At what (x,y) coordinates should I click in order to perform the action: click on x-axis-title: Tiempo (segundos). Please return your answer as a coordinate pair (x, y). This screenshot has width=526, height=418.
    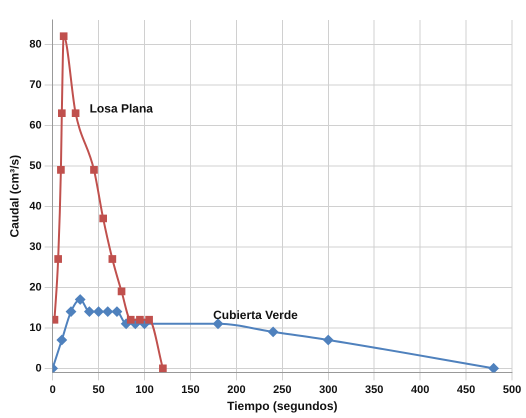
    Looking at the image, I should click on (282, 406).